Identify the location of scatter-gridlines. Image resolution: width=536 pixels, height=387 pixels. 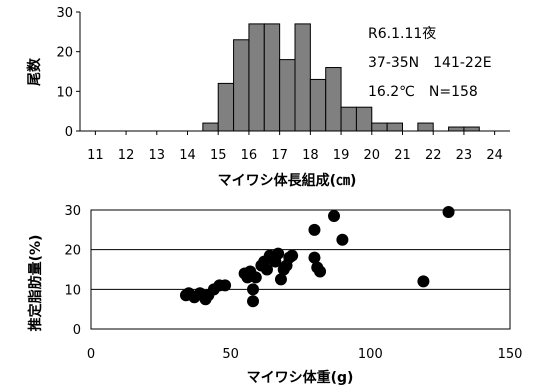
(300, 269).